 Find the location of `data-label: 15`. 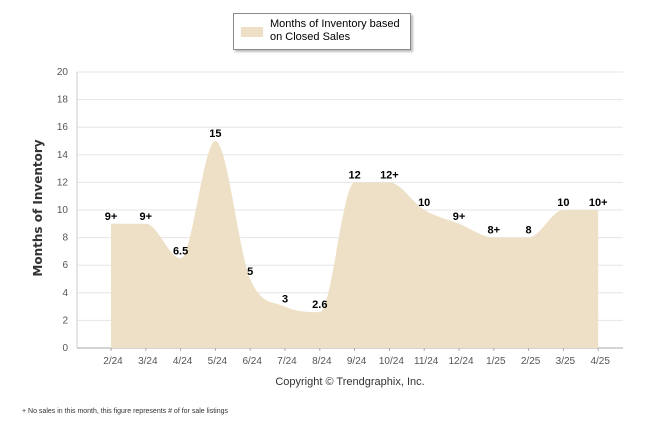

data-label: 15 is located at coordinates (215, 134).